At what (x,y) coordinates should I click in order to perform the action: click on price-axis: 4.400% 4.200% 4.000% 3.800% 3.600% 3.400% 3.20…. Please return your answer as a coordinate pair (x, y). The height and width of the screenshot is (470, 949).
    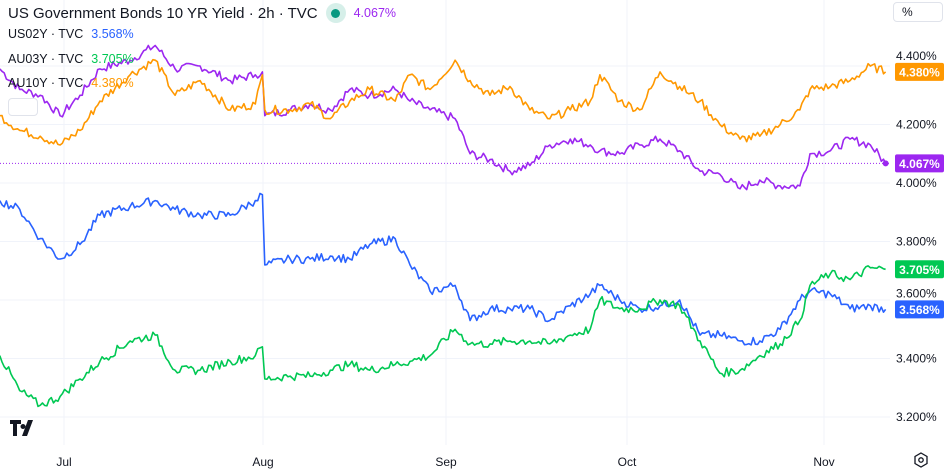
    Looking at the image, I should click on (916, 236).